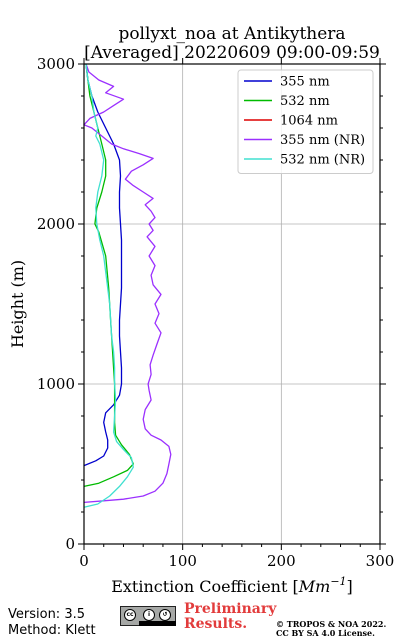  What do you see at coordinates (56, 224) in the screenshot?
I see `y-tick-label: 2000` at bounding box center [56, 224].